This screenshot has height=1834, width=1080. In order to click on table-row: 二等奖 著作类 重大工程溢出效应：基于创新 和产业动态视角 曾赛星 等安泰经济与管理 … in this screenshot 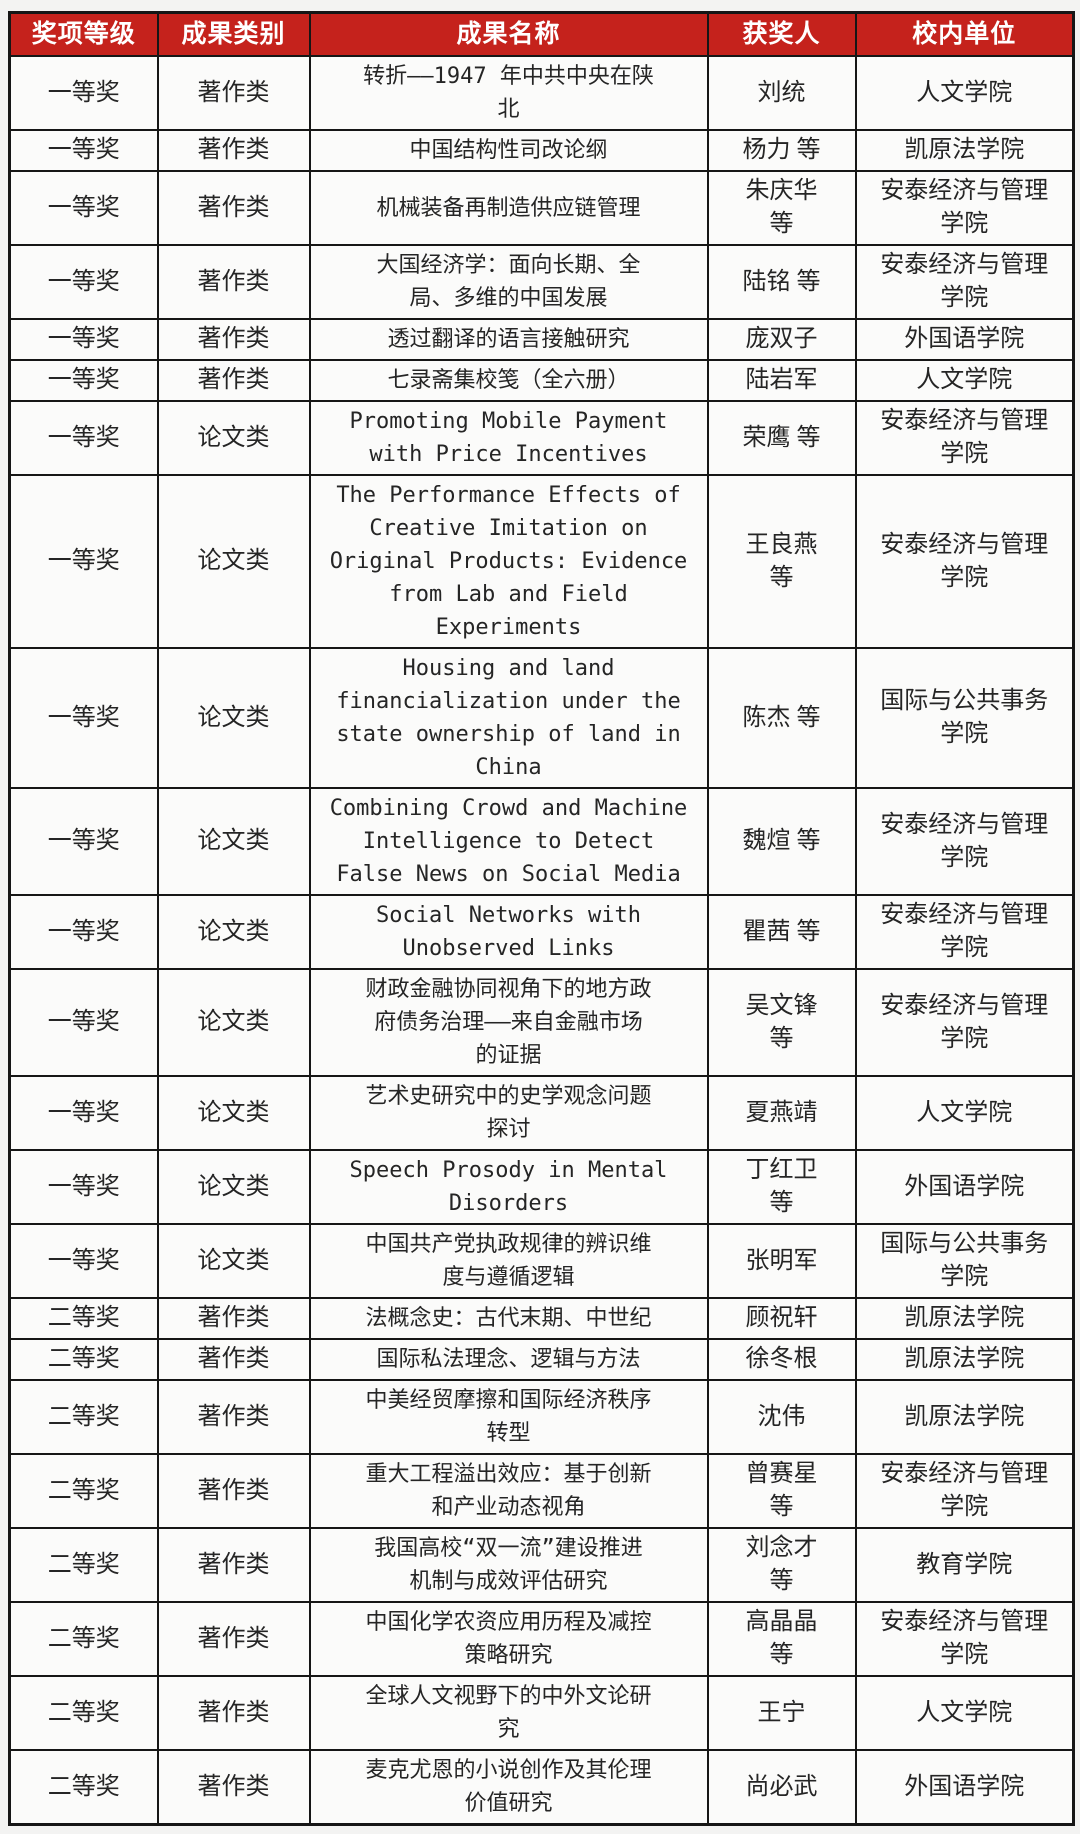, I will do `click(541, 1491)`.